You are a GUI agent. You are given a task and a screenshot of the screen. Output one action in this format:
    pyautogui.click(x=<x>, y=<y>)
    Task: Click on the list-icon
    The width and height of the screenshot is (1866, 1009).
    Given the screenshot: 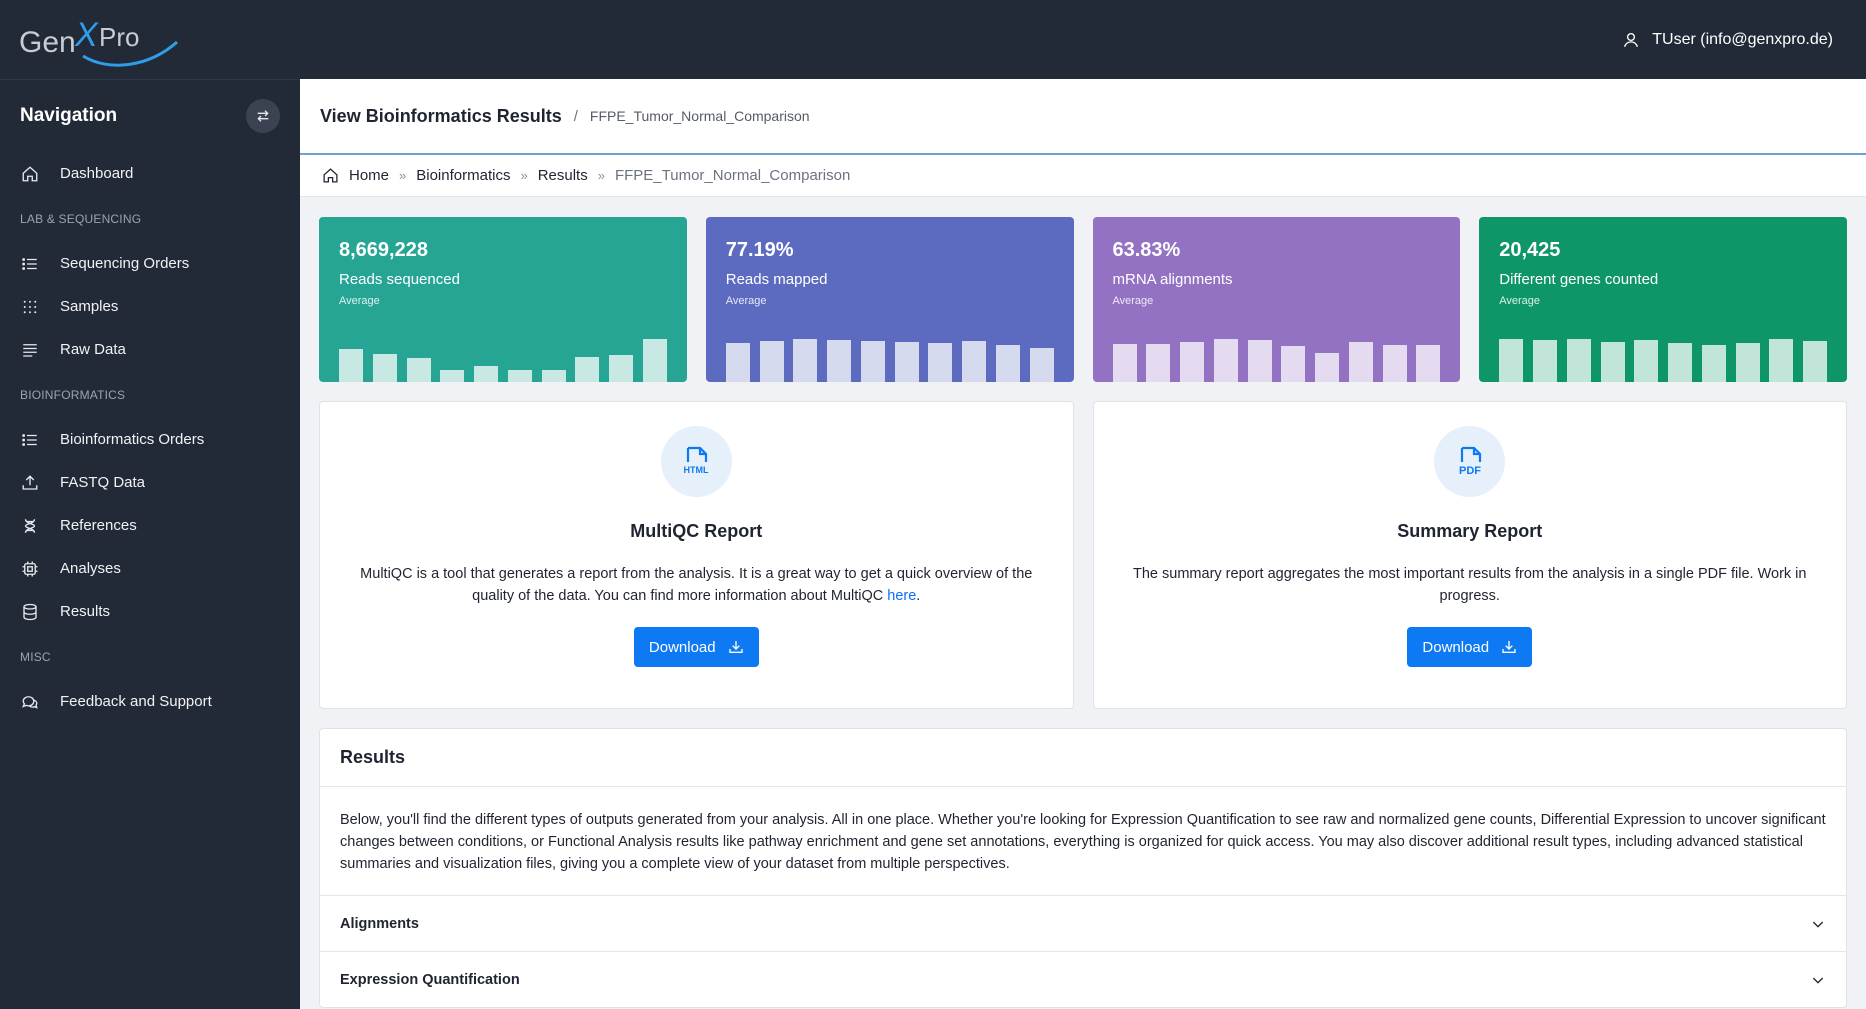 What is the action you would take?
    pyautogui.click(x=30, y=440)
    